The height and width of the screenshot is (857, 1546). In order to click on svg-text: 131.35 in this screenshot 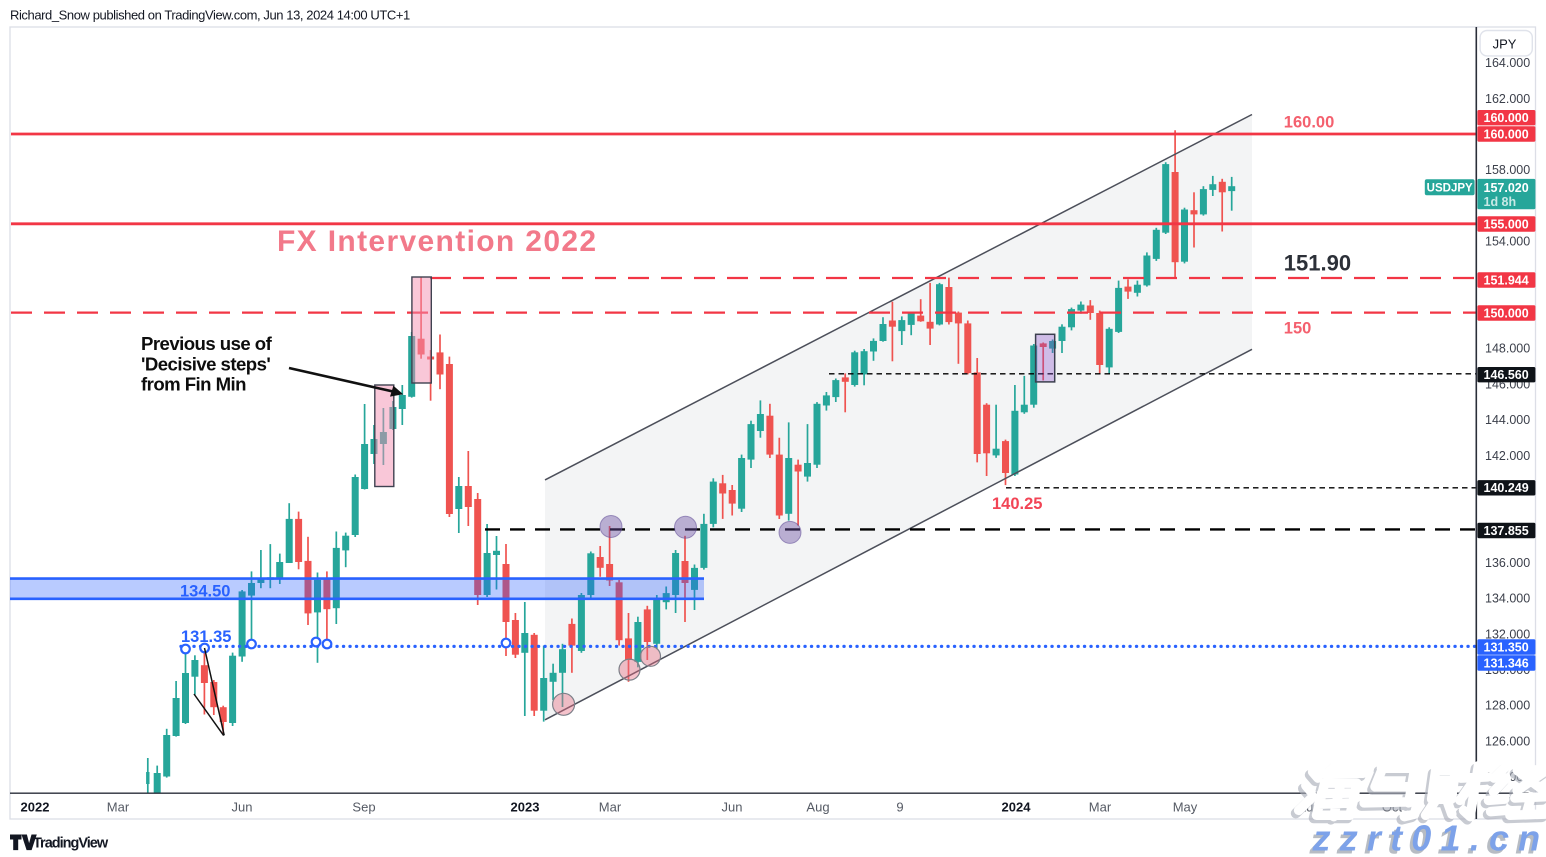, I will do `click(206, 637)`.